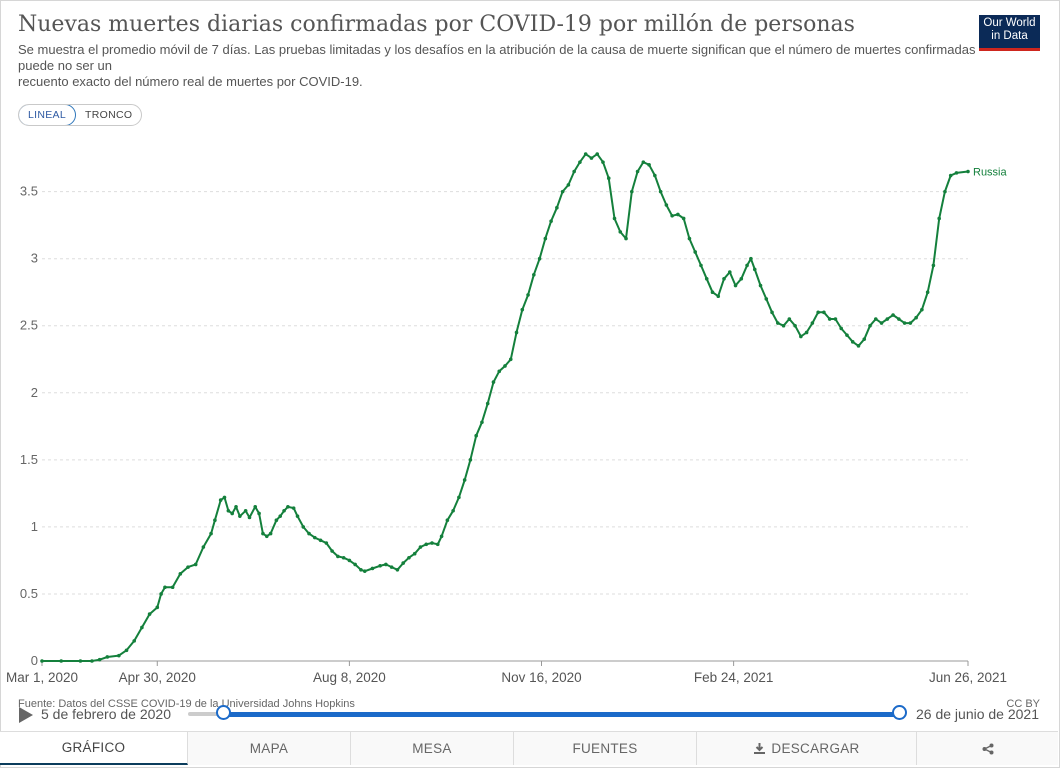 The image size is (1060, 768). I want to click on tab-table: MESA, so click(432, 748).